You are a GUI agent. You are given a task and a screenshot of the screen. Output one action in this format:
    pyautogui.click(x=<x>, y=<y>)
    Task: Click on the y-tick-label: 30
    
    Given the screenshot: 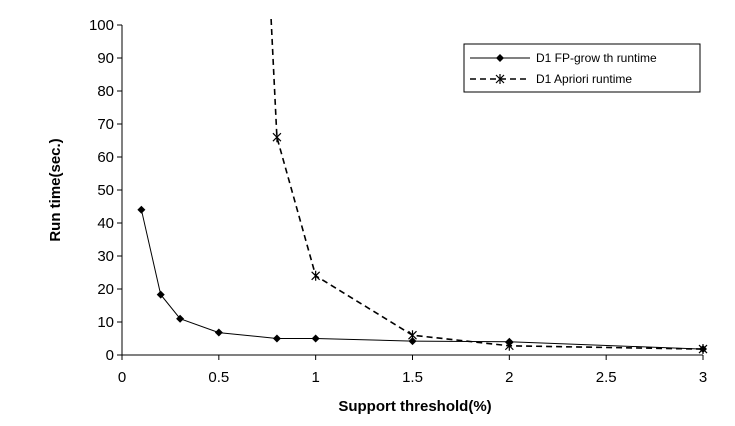 What is the action you would take?
    pyautogui.click(x=105, y=256)
    